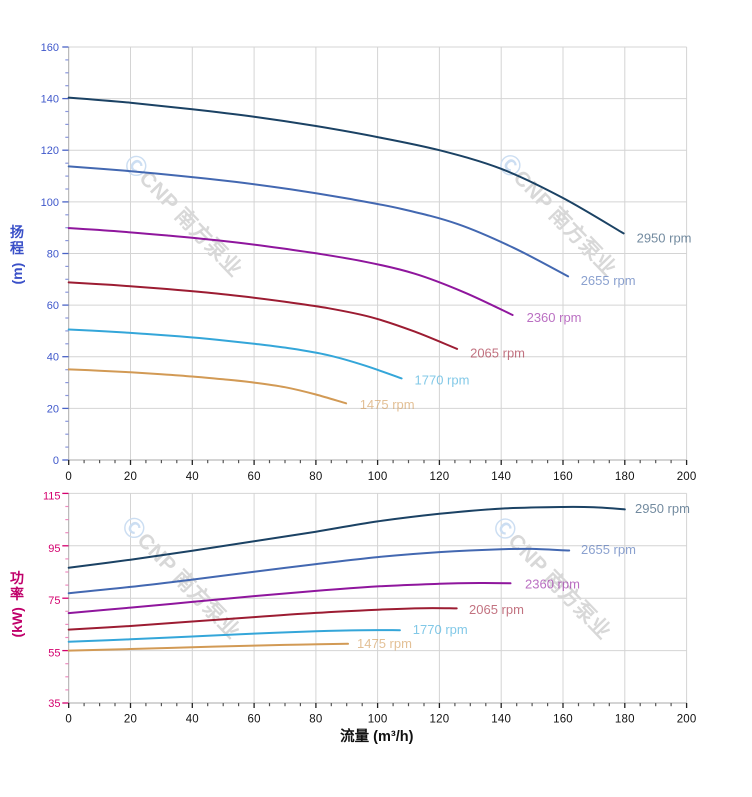  Describe the element at coordinates (54, 654) in the screenshot. I see `svg-text: 55` at that location.